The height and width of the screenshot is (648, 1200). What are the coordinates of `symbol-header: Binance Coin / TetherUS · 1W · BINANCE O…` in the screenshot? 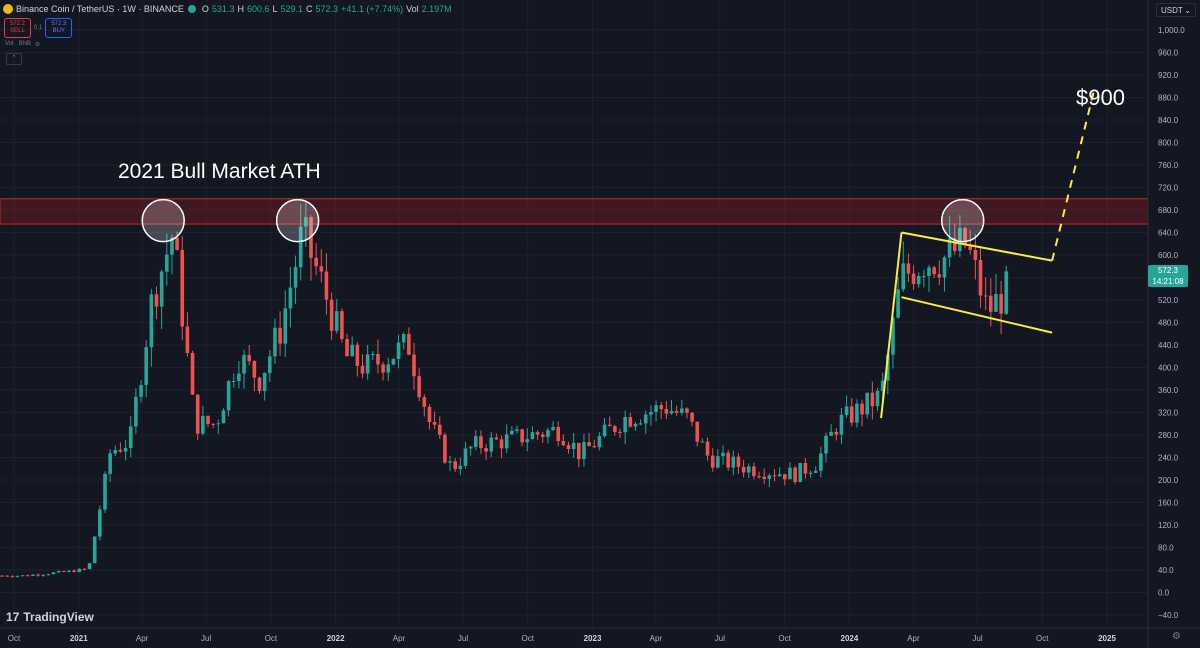 It's located at (226, 9).